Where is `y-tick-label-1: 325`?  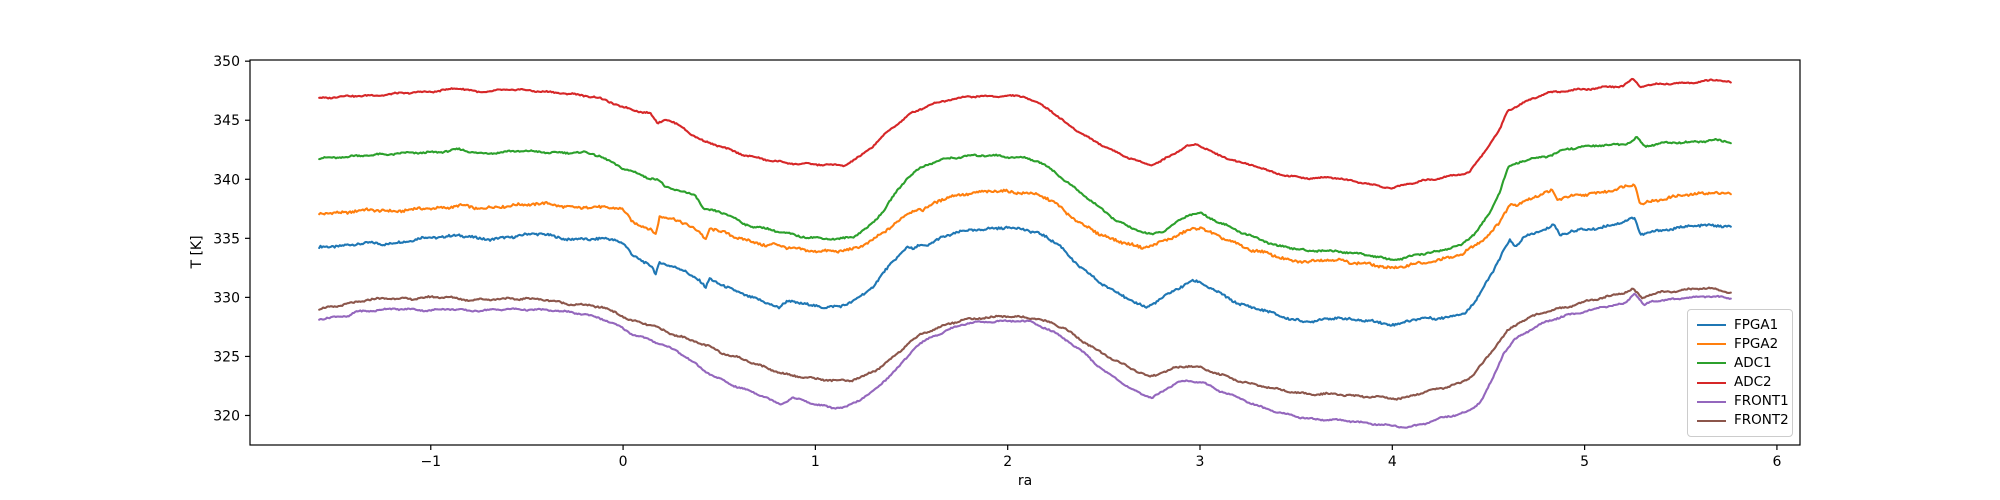 y-tick-label-1: 325 is located at coordinates (226, 357).